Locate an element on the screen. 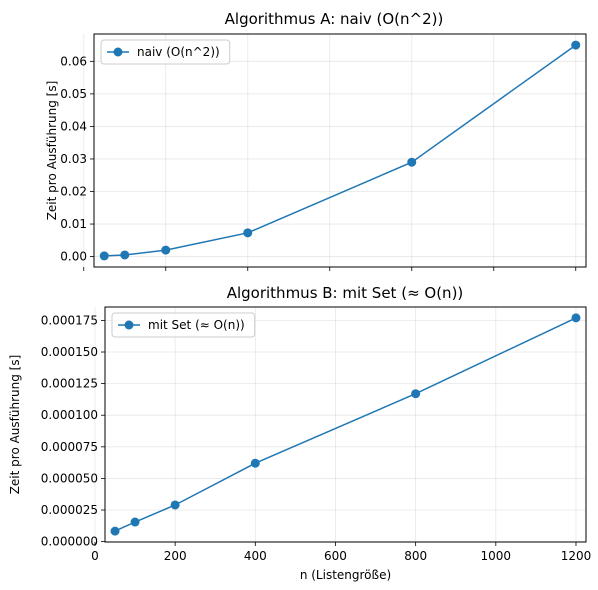 The height and width of the screenshot is (590, 598). legend-label-b: mit Set (≈ O(n)) is located at coordinates (196, 325).